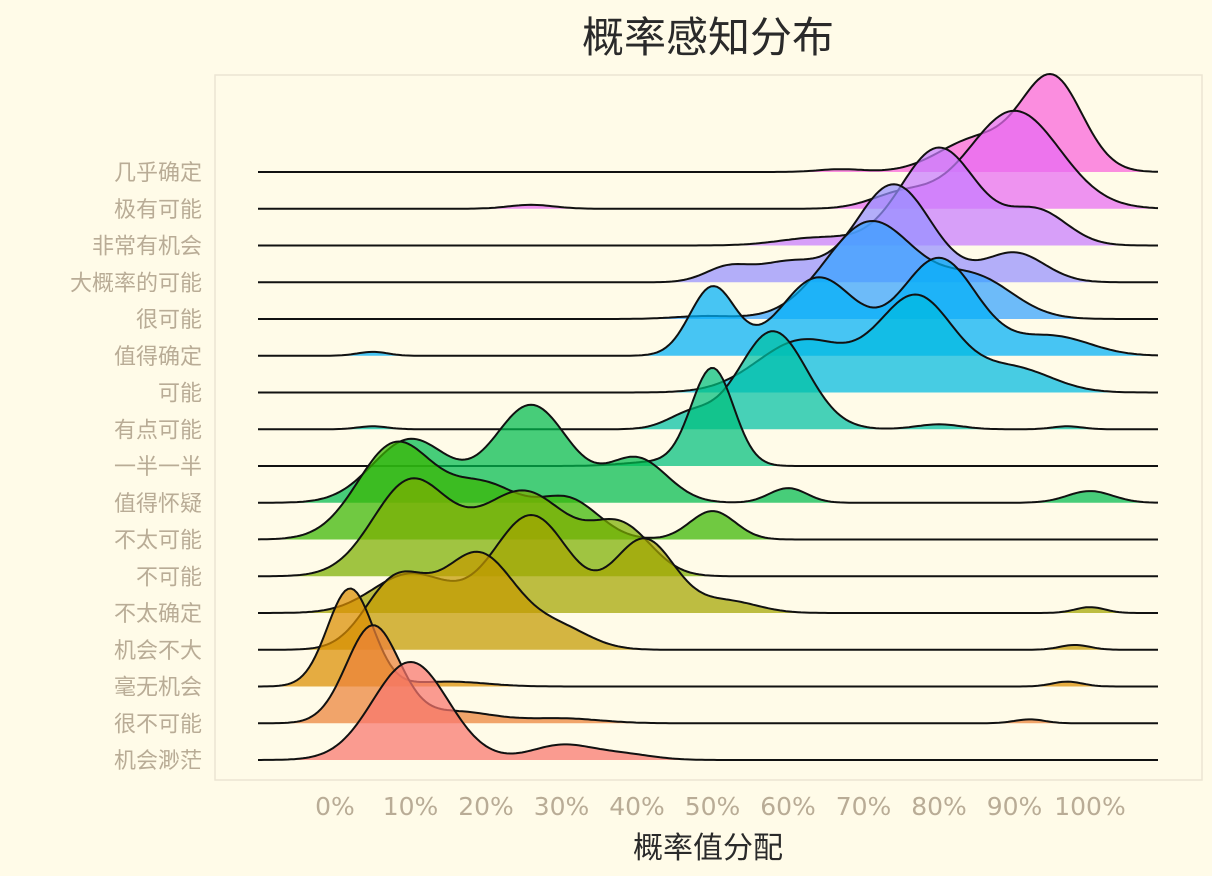 The width and height of the screenshot is (1212, 876). Describe the element at coordinates (158, 724) in the screenshot. I see `y-tick-label-series-1: 很不可能` at that location.